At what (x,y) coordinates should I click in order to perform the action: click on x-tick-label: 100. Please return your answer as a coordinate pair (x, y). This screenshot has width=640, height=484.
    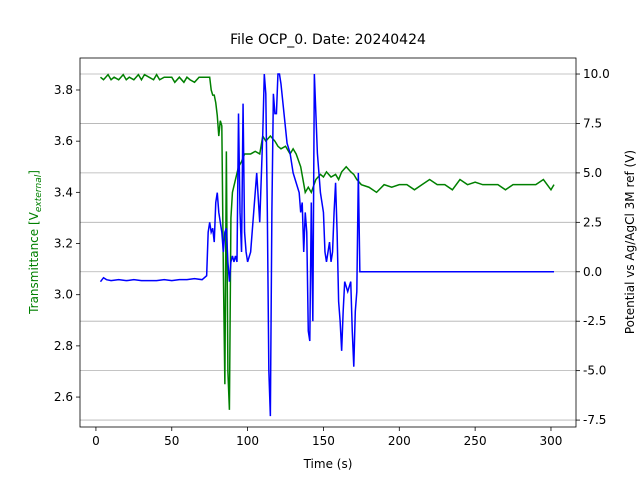
    Looking at the image, I should click on (247, 441).